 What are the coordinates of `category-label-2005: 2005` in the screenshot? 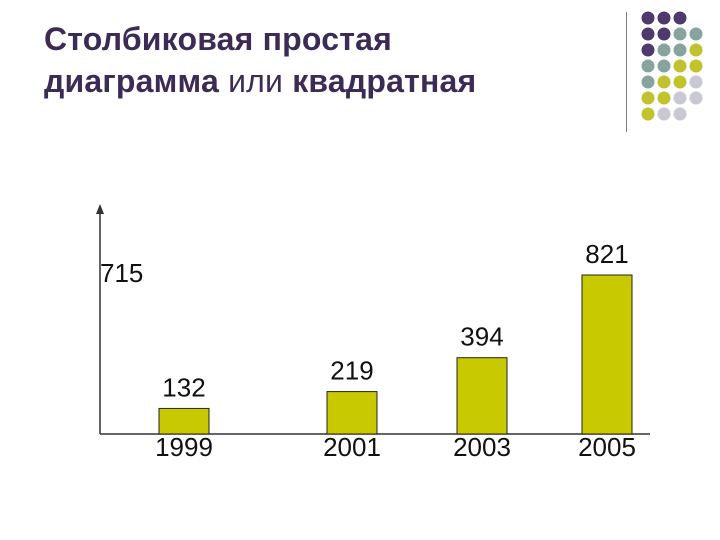 It's located at (607, 447).